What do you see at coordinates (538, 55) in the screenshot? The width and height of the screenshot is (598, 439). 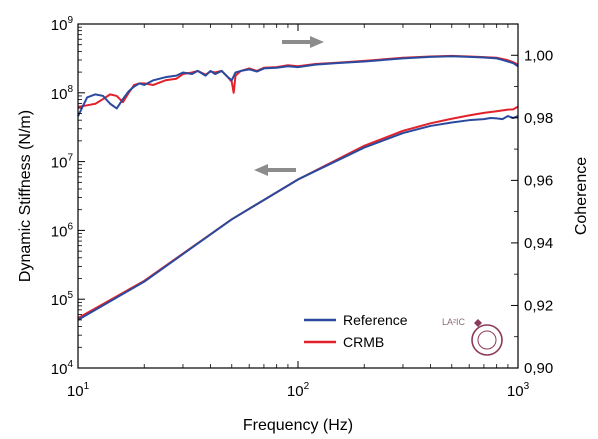 I see `y-right-tick-label: 1,00` at bounding box center [538, 55].